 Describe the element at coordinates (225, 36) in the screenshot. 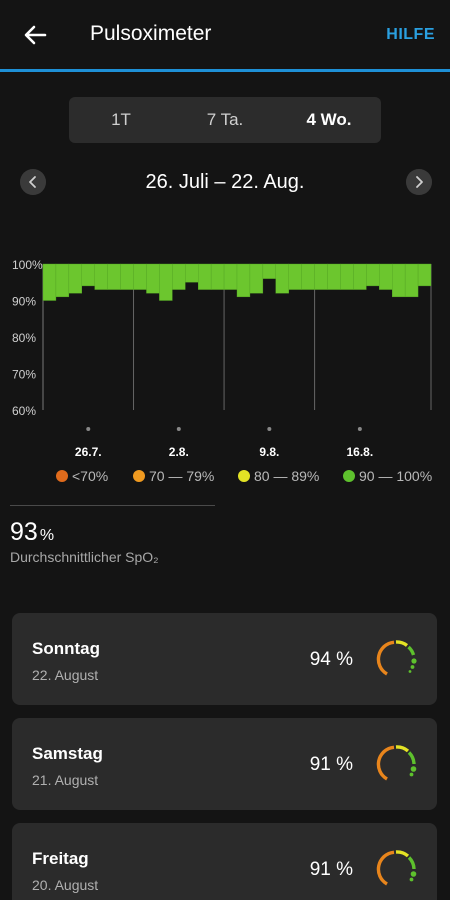

I see `app-header: Pulsoximeter HILFE` at that location.